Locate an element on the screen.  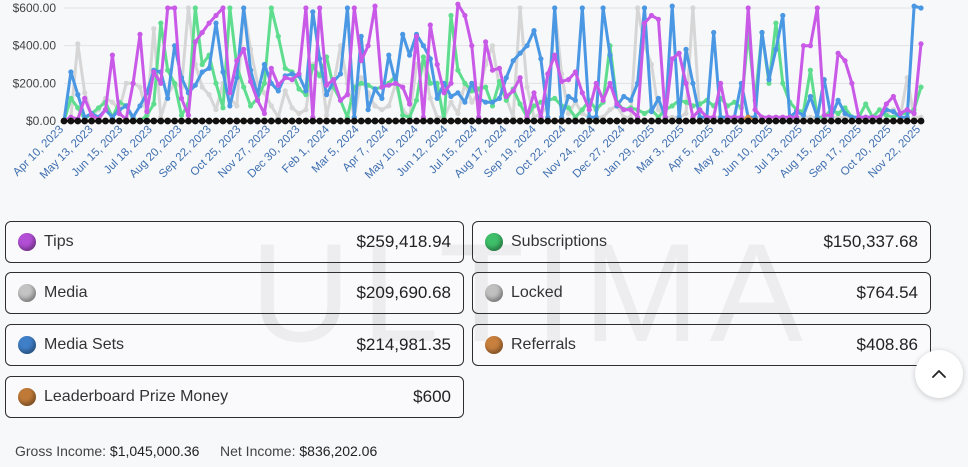
card-amount: $214,981.35 is located at coordinates (403, 344).